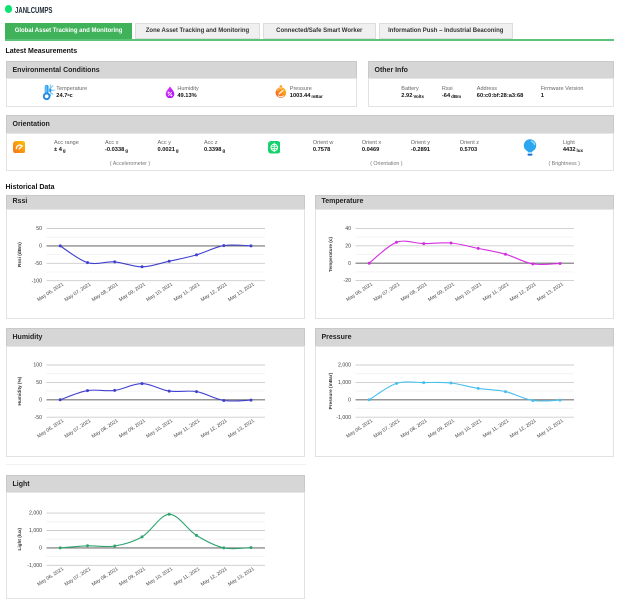  What do you see at coordinates (347, 281) in the screenshot?
I see `svg-text: -20` at bounding box center [347, 281].